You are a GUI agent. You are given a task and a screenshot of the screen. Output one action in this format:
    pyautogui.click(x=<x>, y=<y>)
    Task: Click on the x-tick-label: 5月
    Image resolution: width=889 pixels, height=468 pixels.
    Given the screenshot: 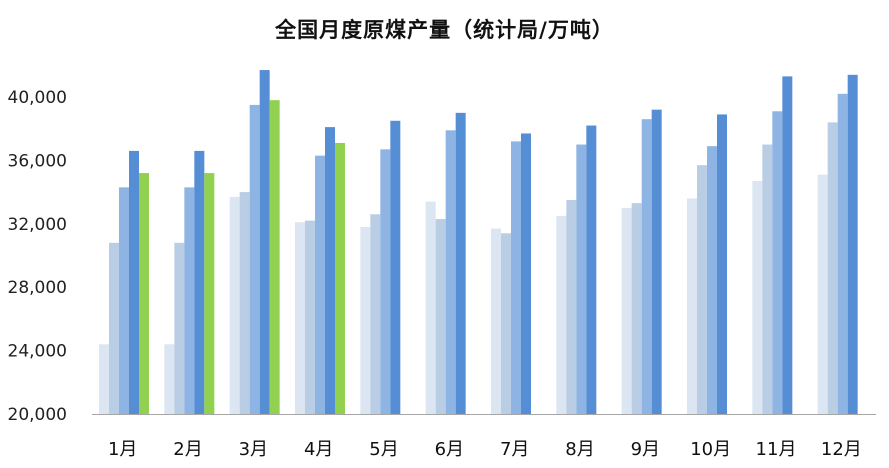 What is the action you would take?
    pyautogui.click(x=383, y=449)
    